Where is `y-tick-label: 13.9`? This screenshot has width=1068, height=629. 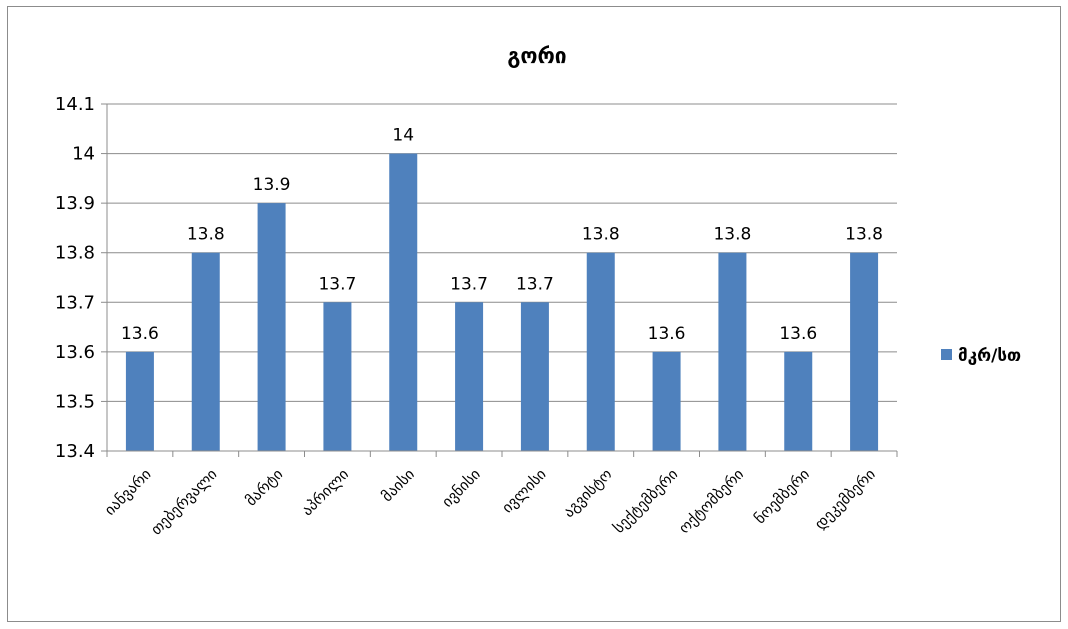 y-tick-label: 13.9 is located at coordinates (75, 203).